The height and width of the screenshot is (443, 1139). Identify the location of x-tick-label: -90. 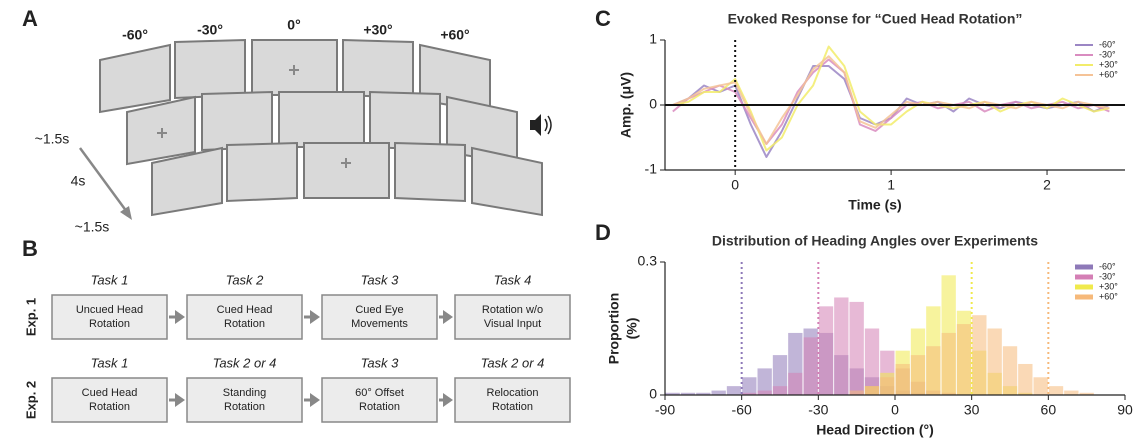
(665, 410).